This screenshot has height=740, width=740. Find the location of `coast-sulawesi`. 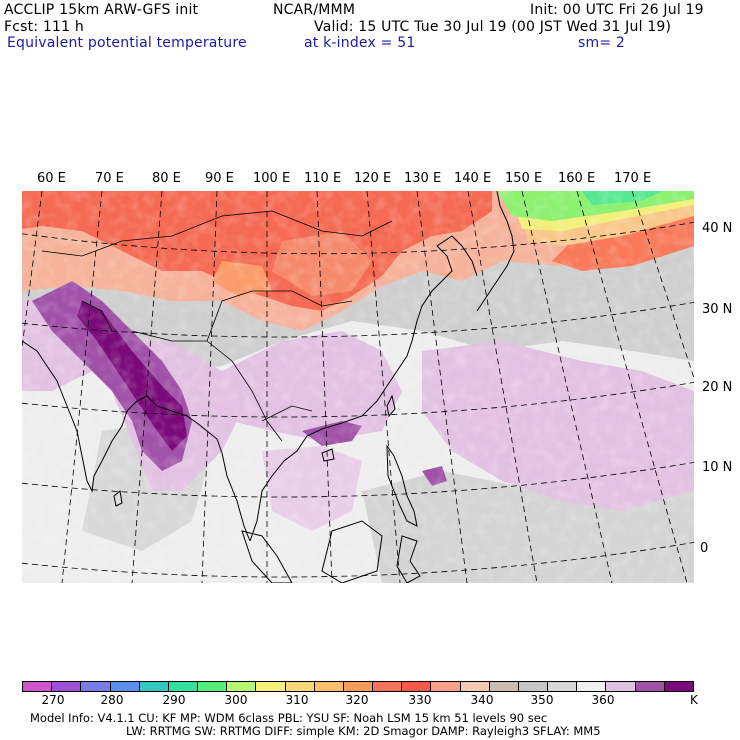

coast-sulawesi is located at coordinates (408, 559).